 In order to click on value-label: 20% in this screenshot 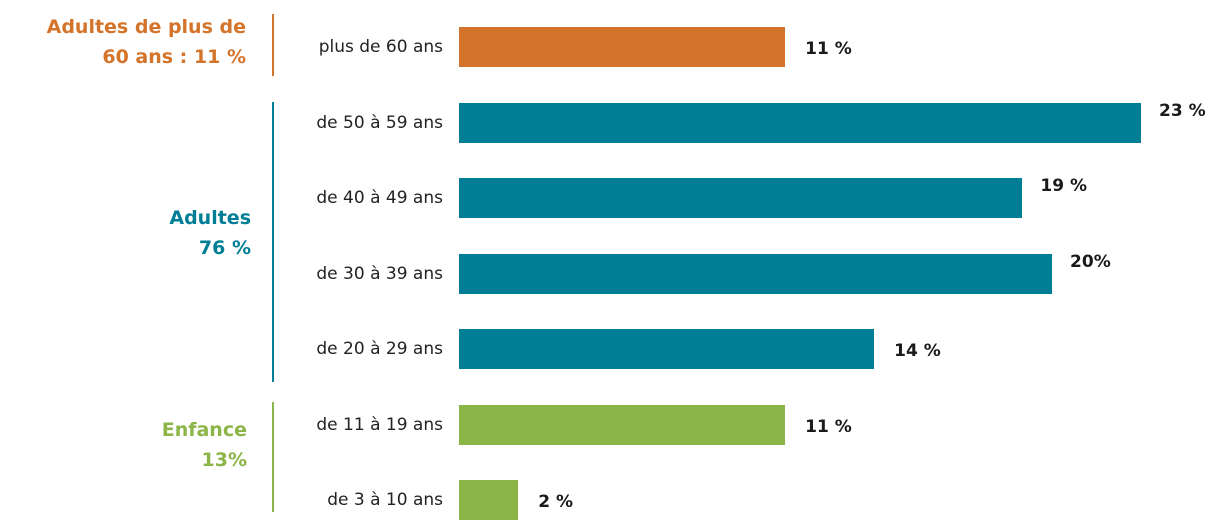, I will do `click(1090, 261)`.